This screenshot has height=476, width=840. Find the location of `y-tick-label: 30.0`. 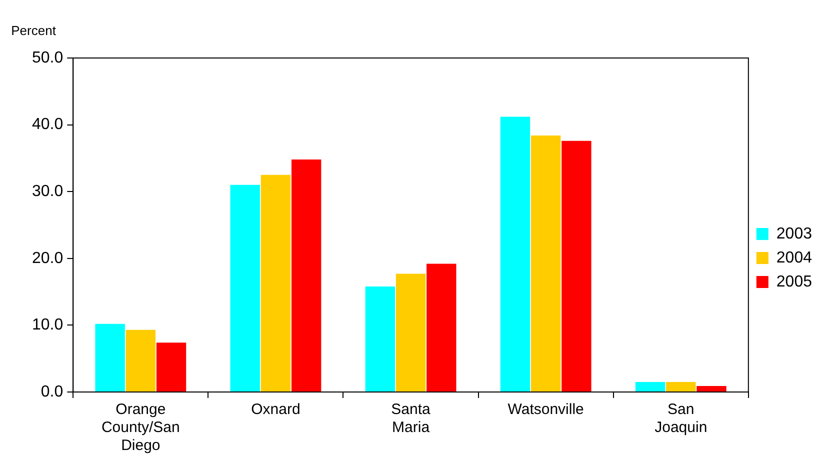

y-tick-label: 30.0 is located at coordinates (48, 191).